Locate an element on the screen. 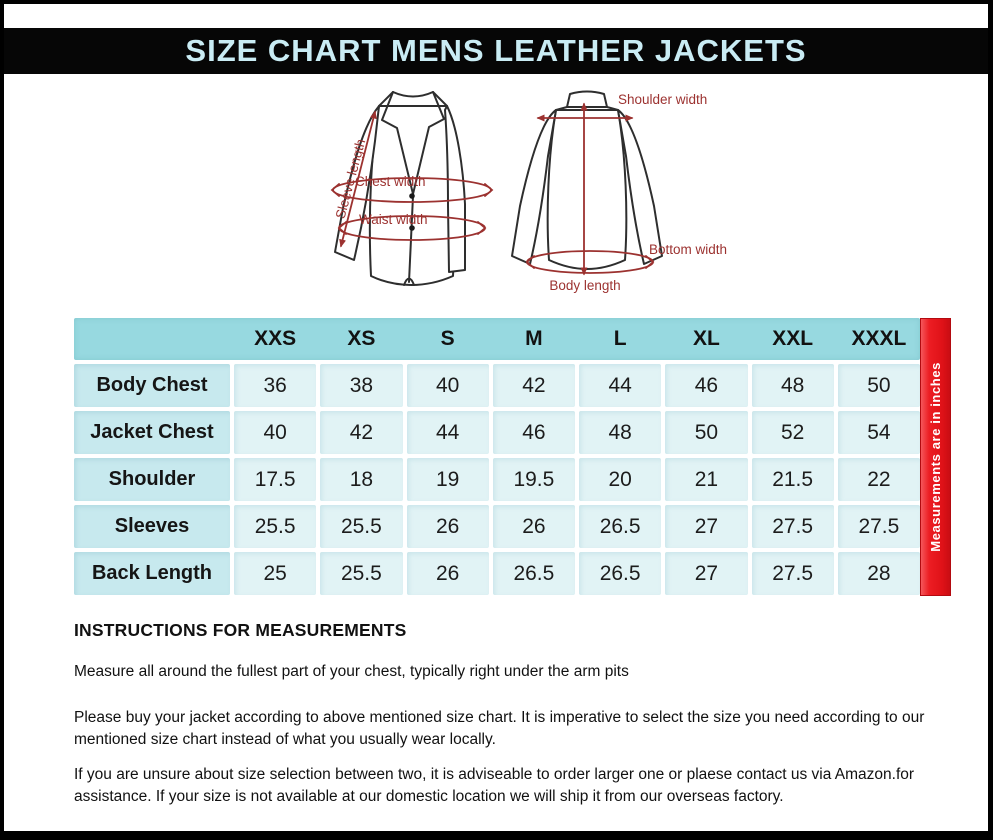  jacket-front-measure-lines is located at coordinates (412, 179).